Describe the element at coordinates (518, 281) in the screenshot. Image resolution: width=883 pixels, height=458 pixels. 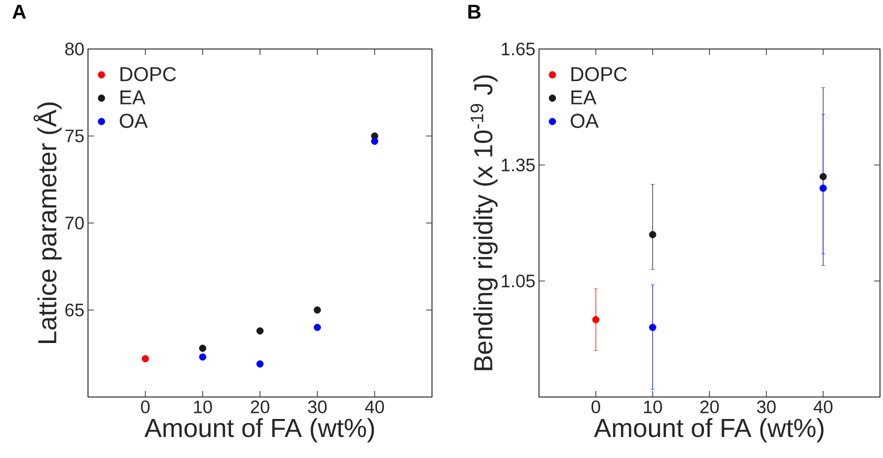
I see `y-tick-label: 1.05` at that location.